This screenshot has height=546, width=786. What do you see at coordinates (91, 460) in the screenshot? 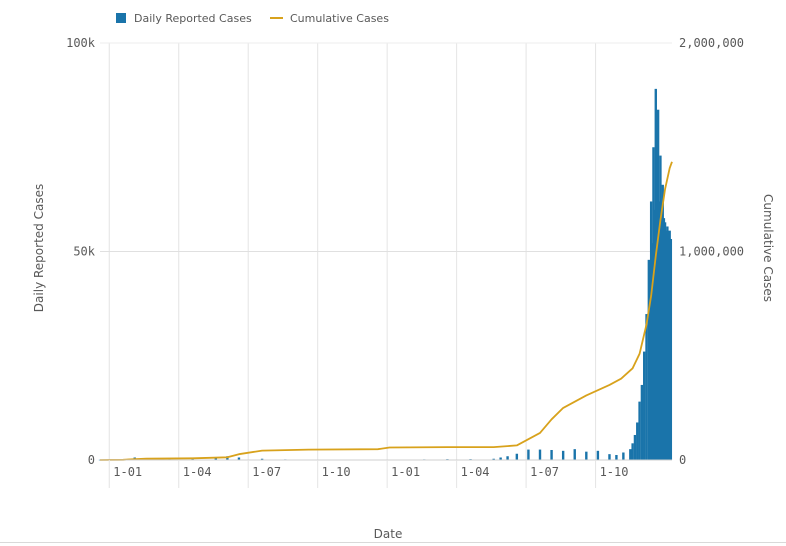
I see `y-left-tick-label: 0` at bounding box center [91, 460].